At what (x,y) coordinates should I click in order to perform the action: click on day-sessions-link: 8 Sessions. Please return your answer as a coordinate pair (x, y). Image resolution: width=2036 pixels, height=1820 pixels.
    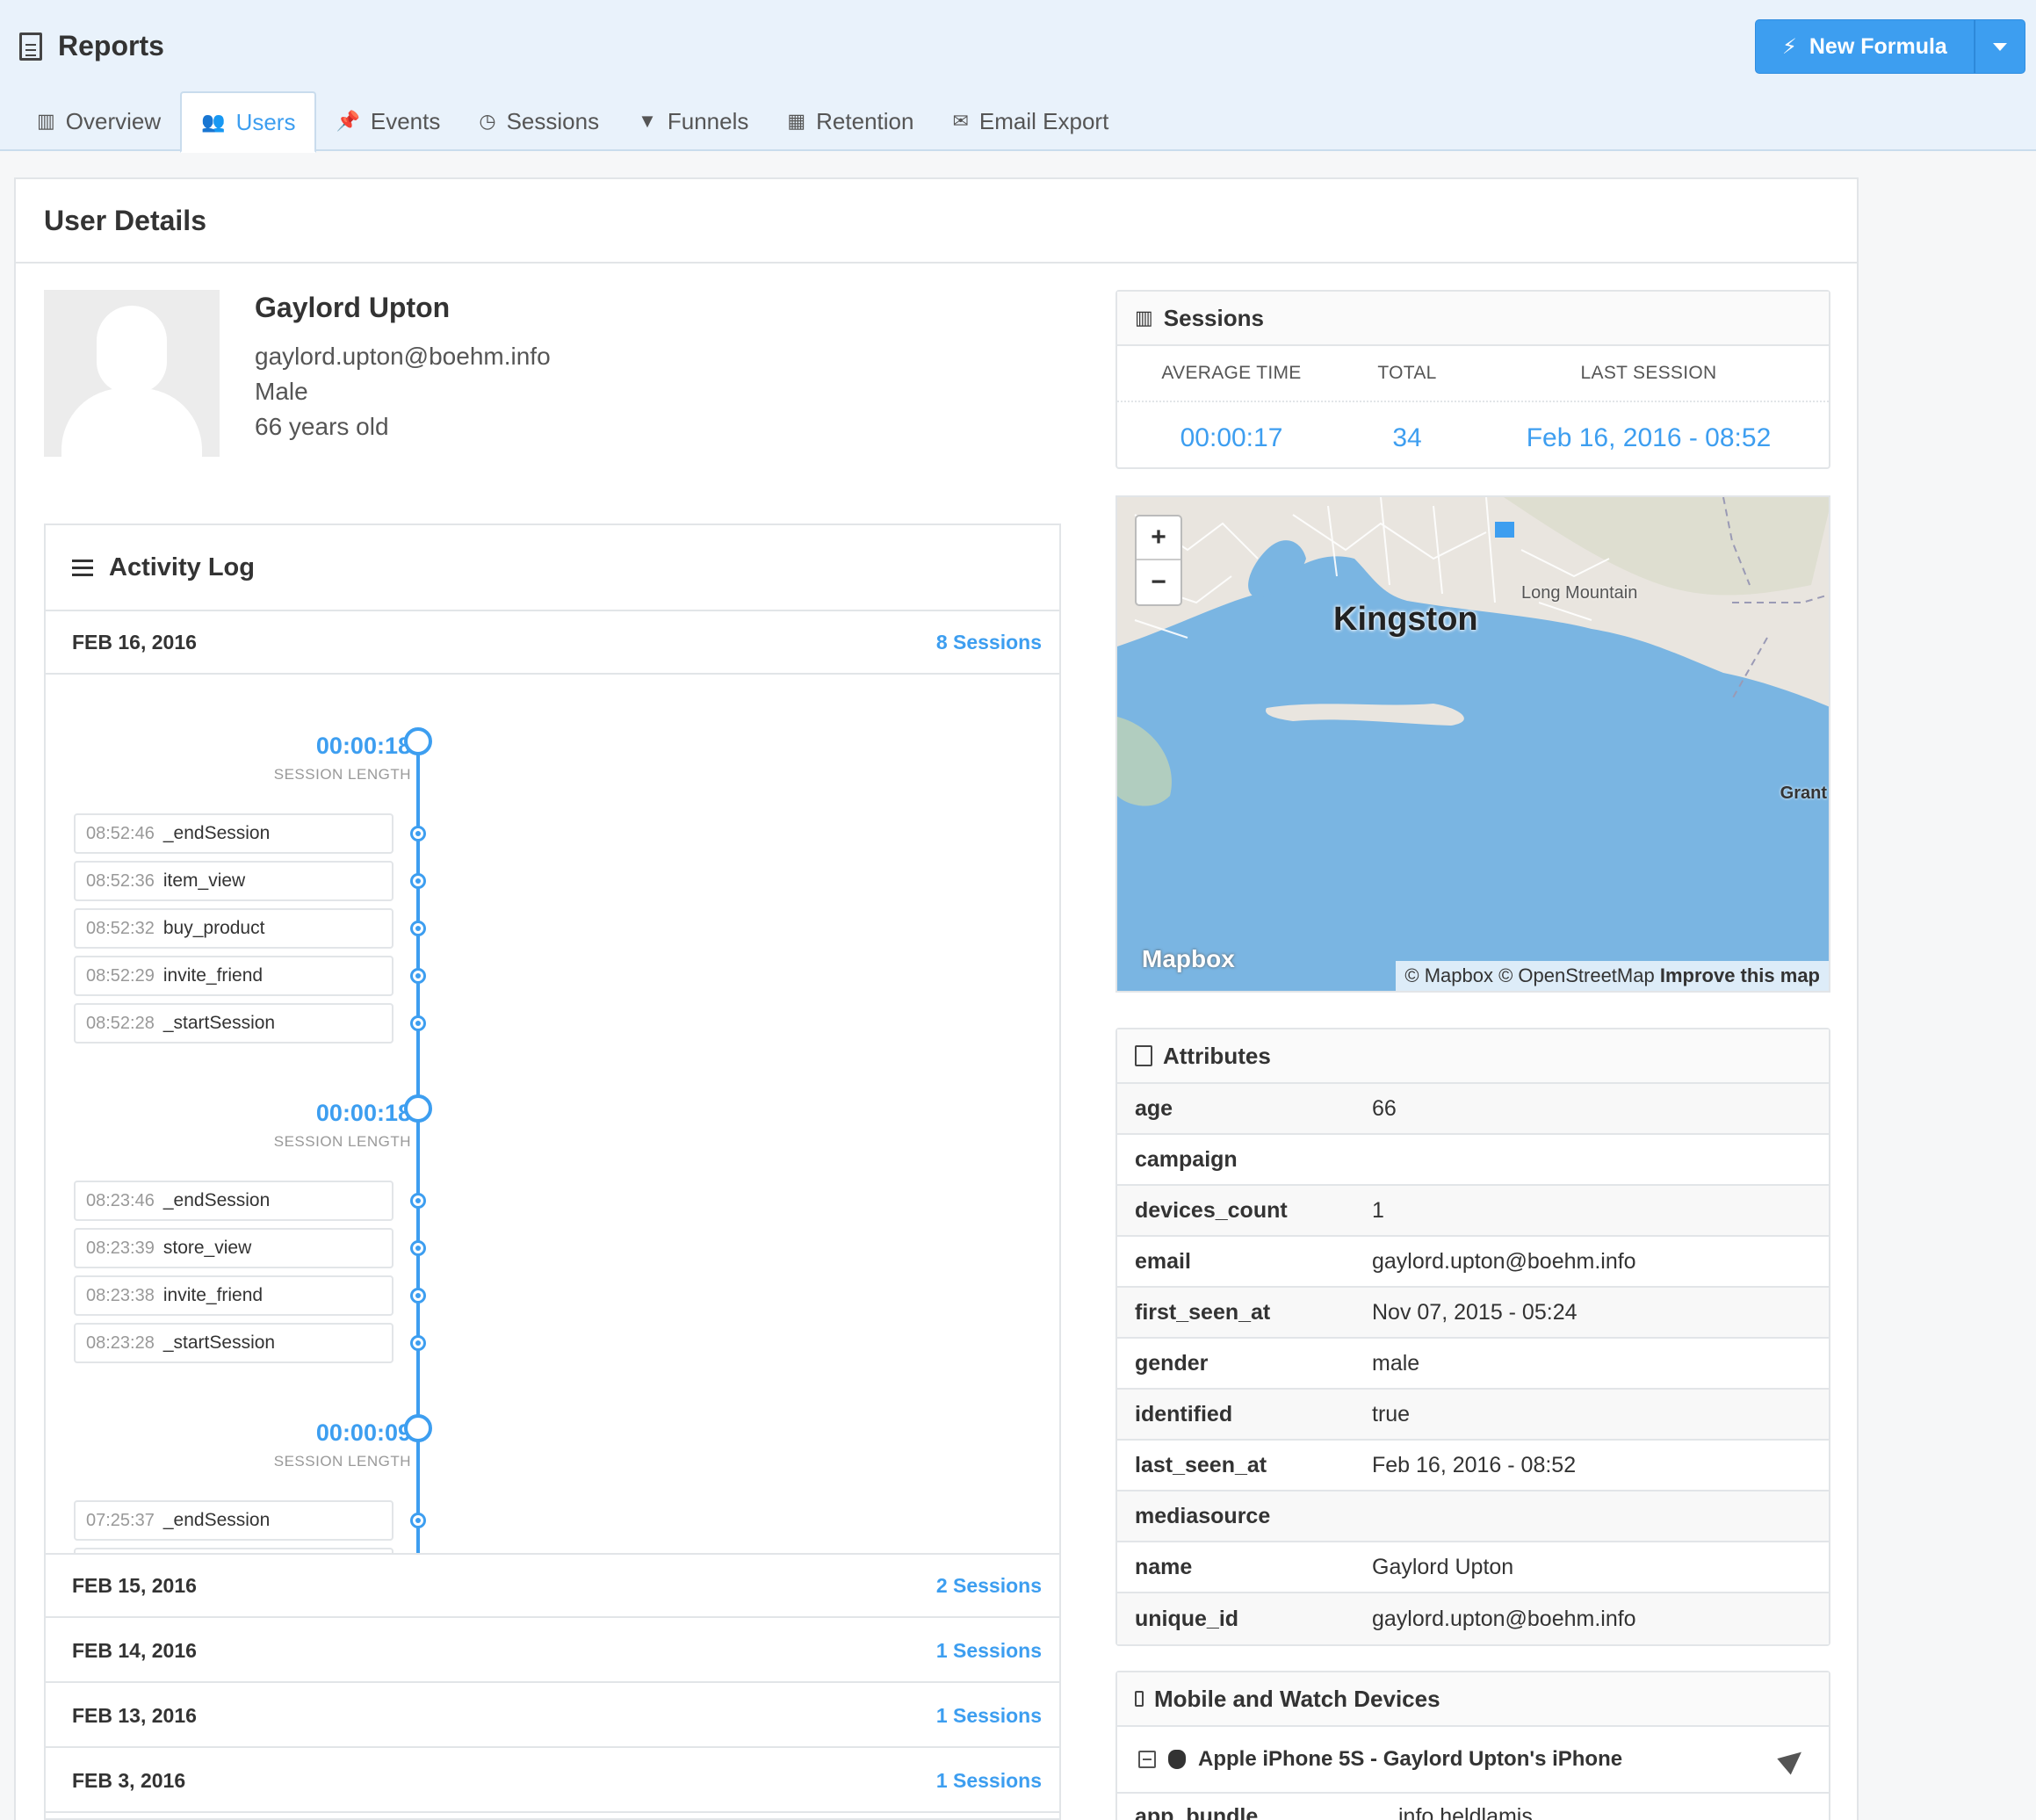
    Looking at the image, I should click on (988, 642).